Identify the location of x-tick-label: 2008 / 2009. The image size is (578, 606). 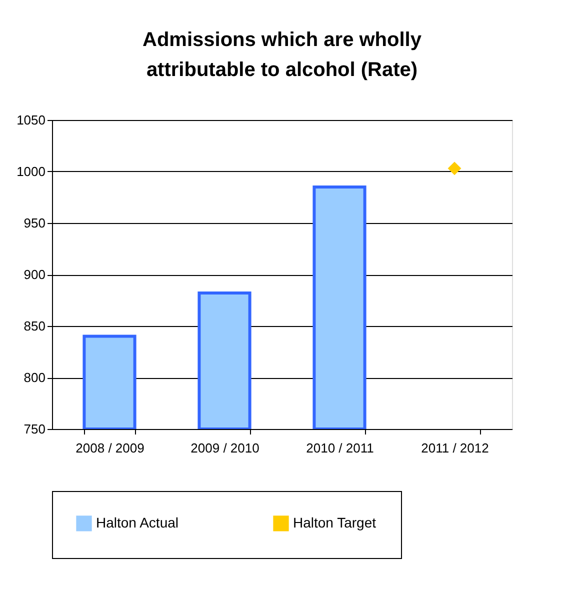
(110, 448).